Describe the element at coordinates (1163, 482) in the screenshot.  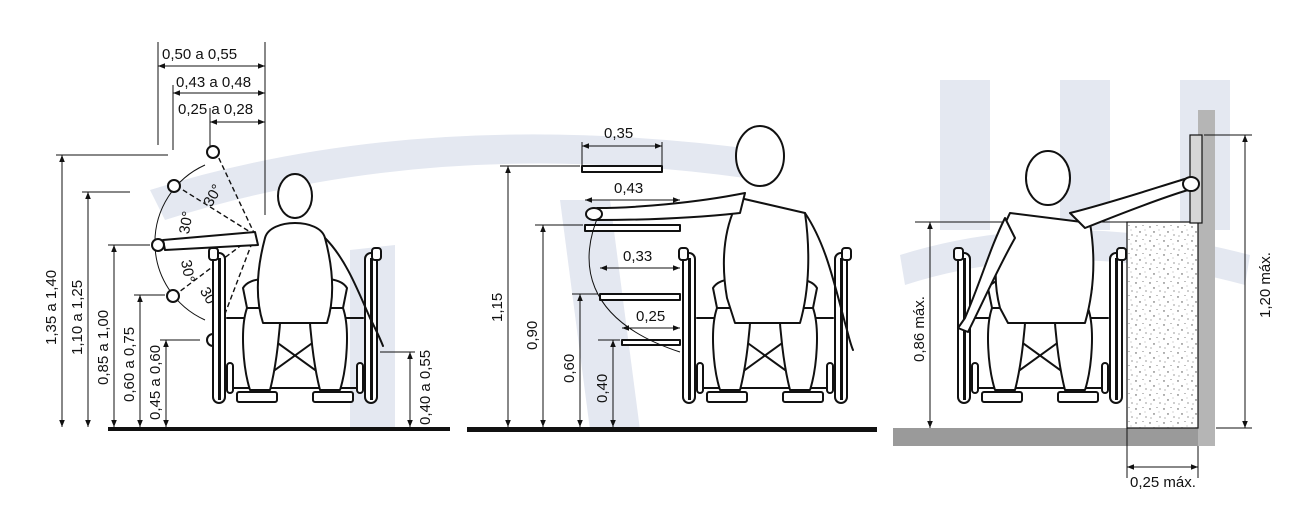
I see `dim-label: 0,25 máx.` at that location.